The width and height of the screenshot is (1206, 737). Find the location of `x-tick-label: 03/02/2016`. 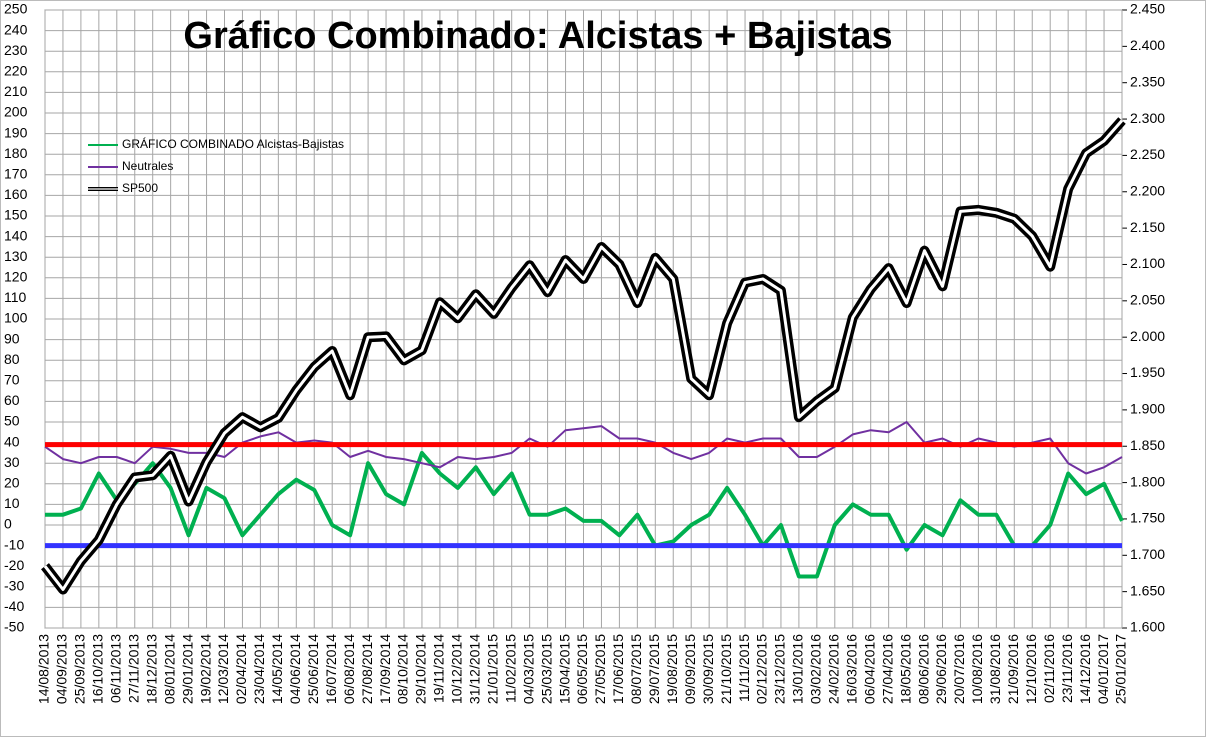

x-tick-label: 03/02/2016 is located at coordinates (816, 669).